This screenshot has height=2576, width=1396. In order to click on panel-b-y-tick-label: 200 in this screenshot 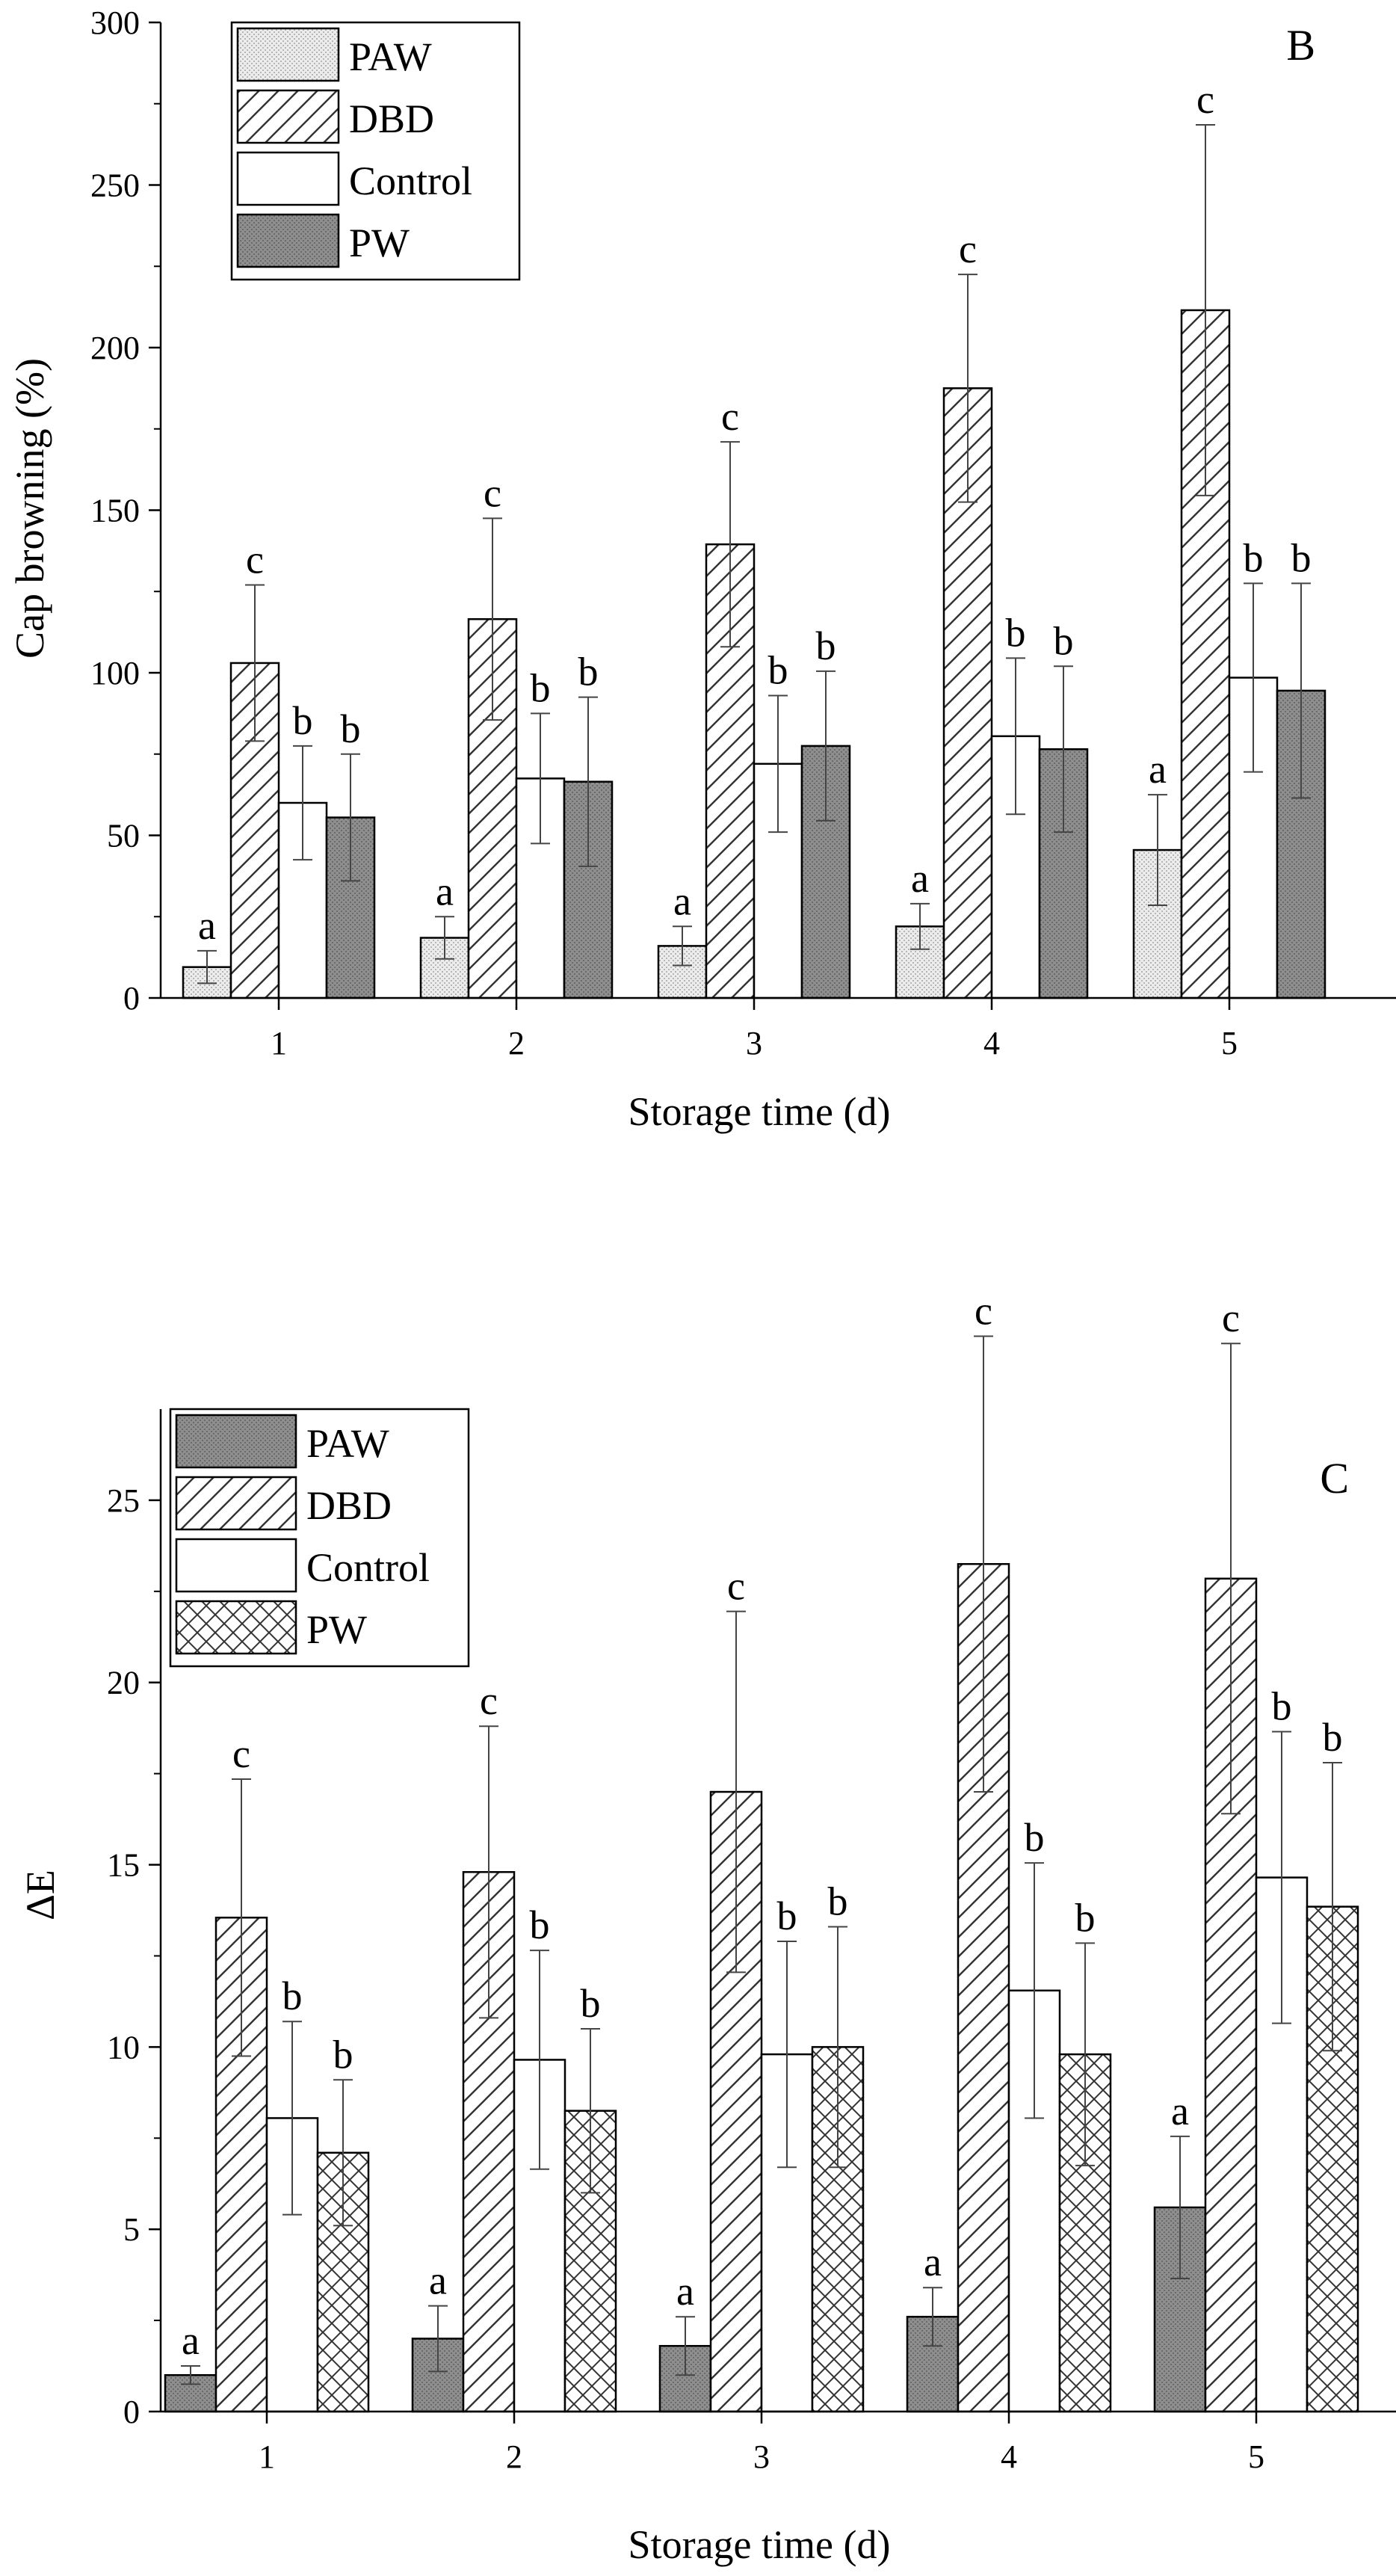, I will do `click(115, 348)`.